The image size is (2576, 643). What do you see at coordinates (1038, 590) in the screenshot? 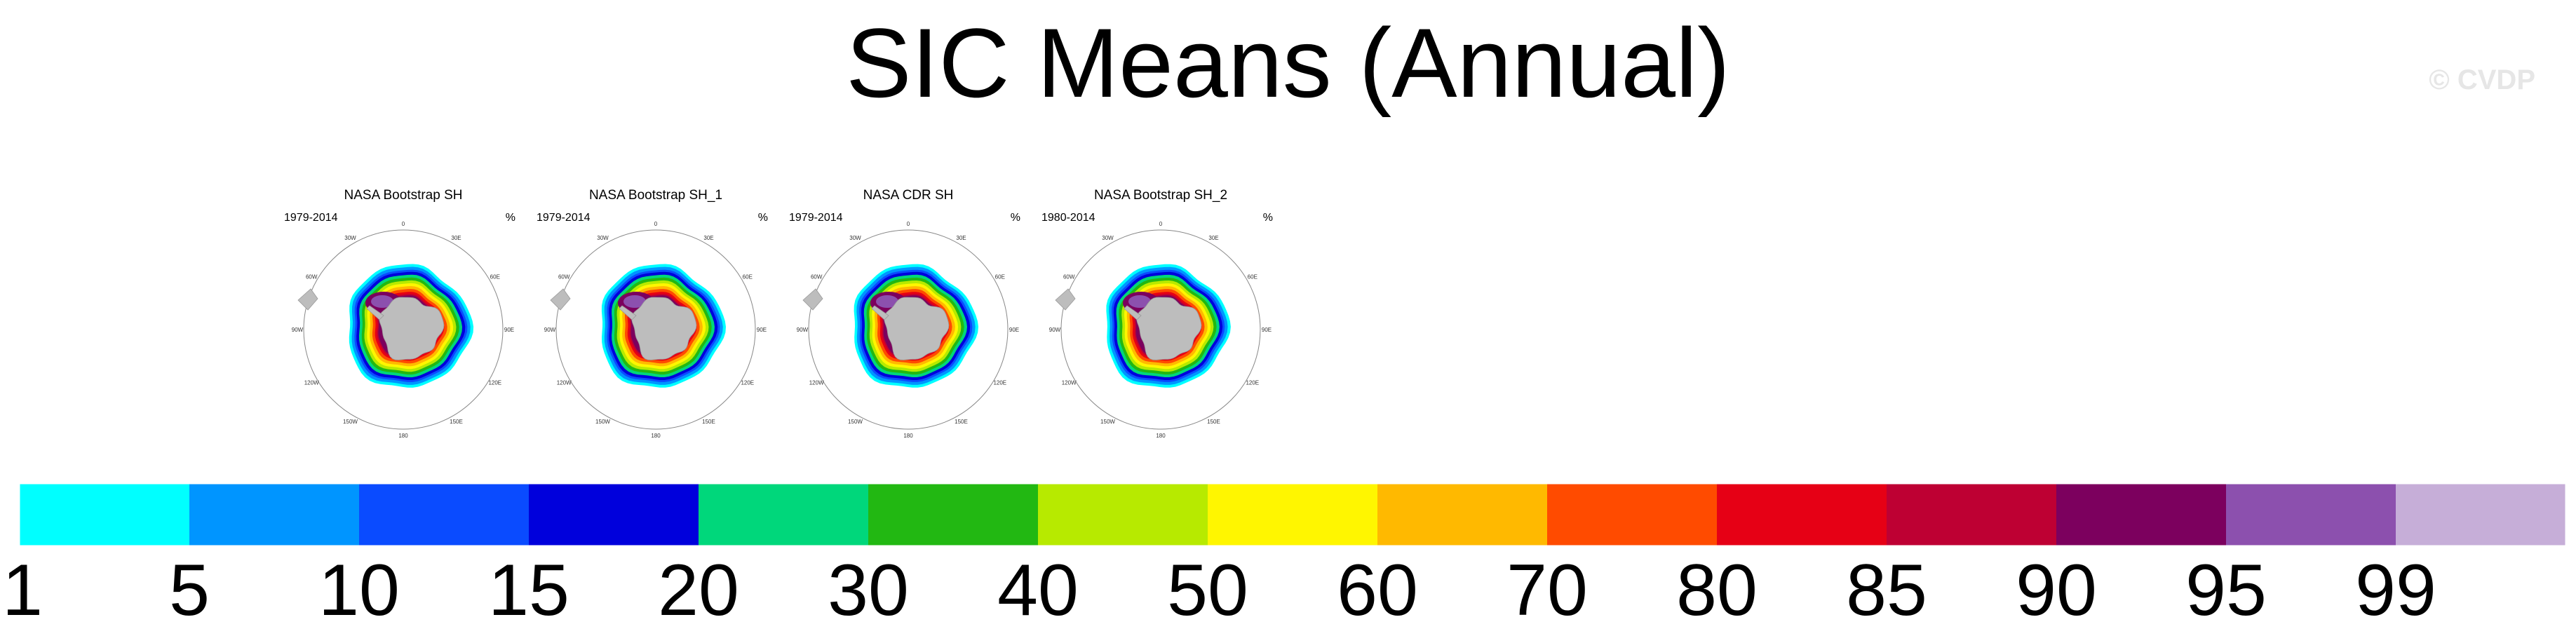
I see `colorbar-tick-label: 40` at bounding box center [1038, 590].